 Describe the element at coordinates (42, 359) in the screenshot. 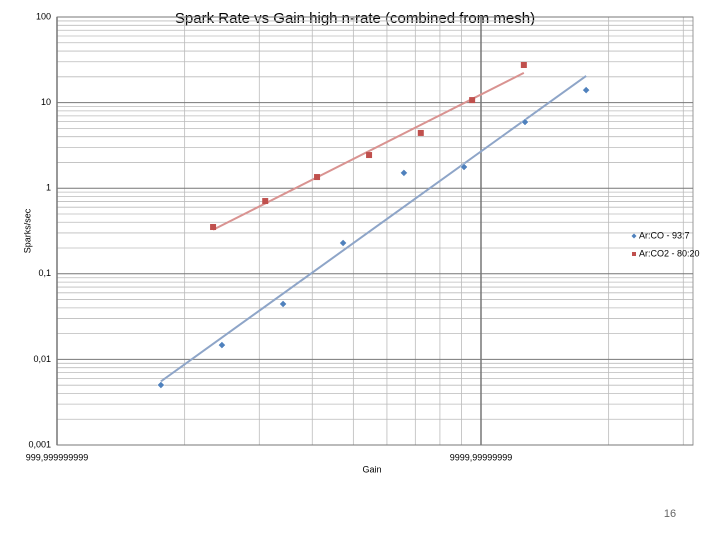

I see `y-tick-label: 0,01` at that location.